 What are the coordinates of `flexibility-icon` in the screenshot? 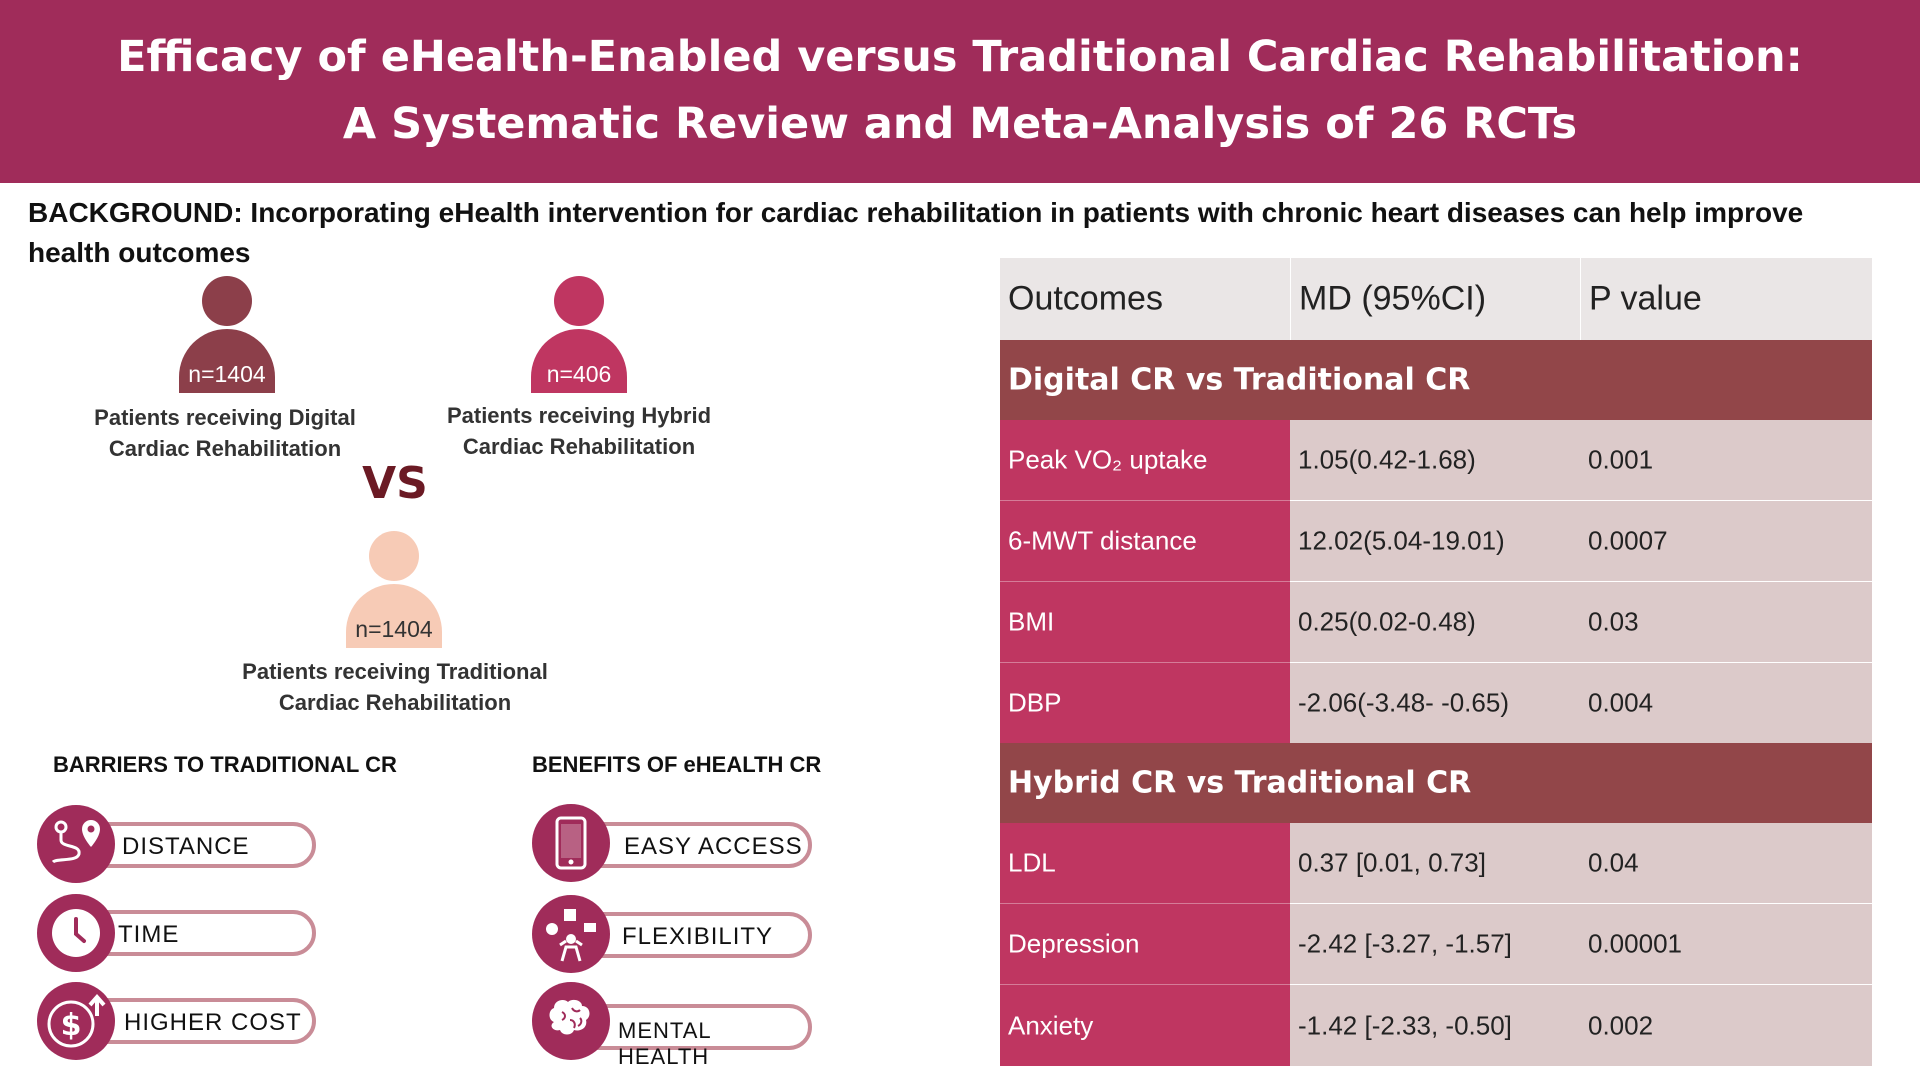 It's located at (571, 934).